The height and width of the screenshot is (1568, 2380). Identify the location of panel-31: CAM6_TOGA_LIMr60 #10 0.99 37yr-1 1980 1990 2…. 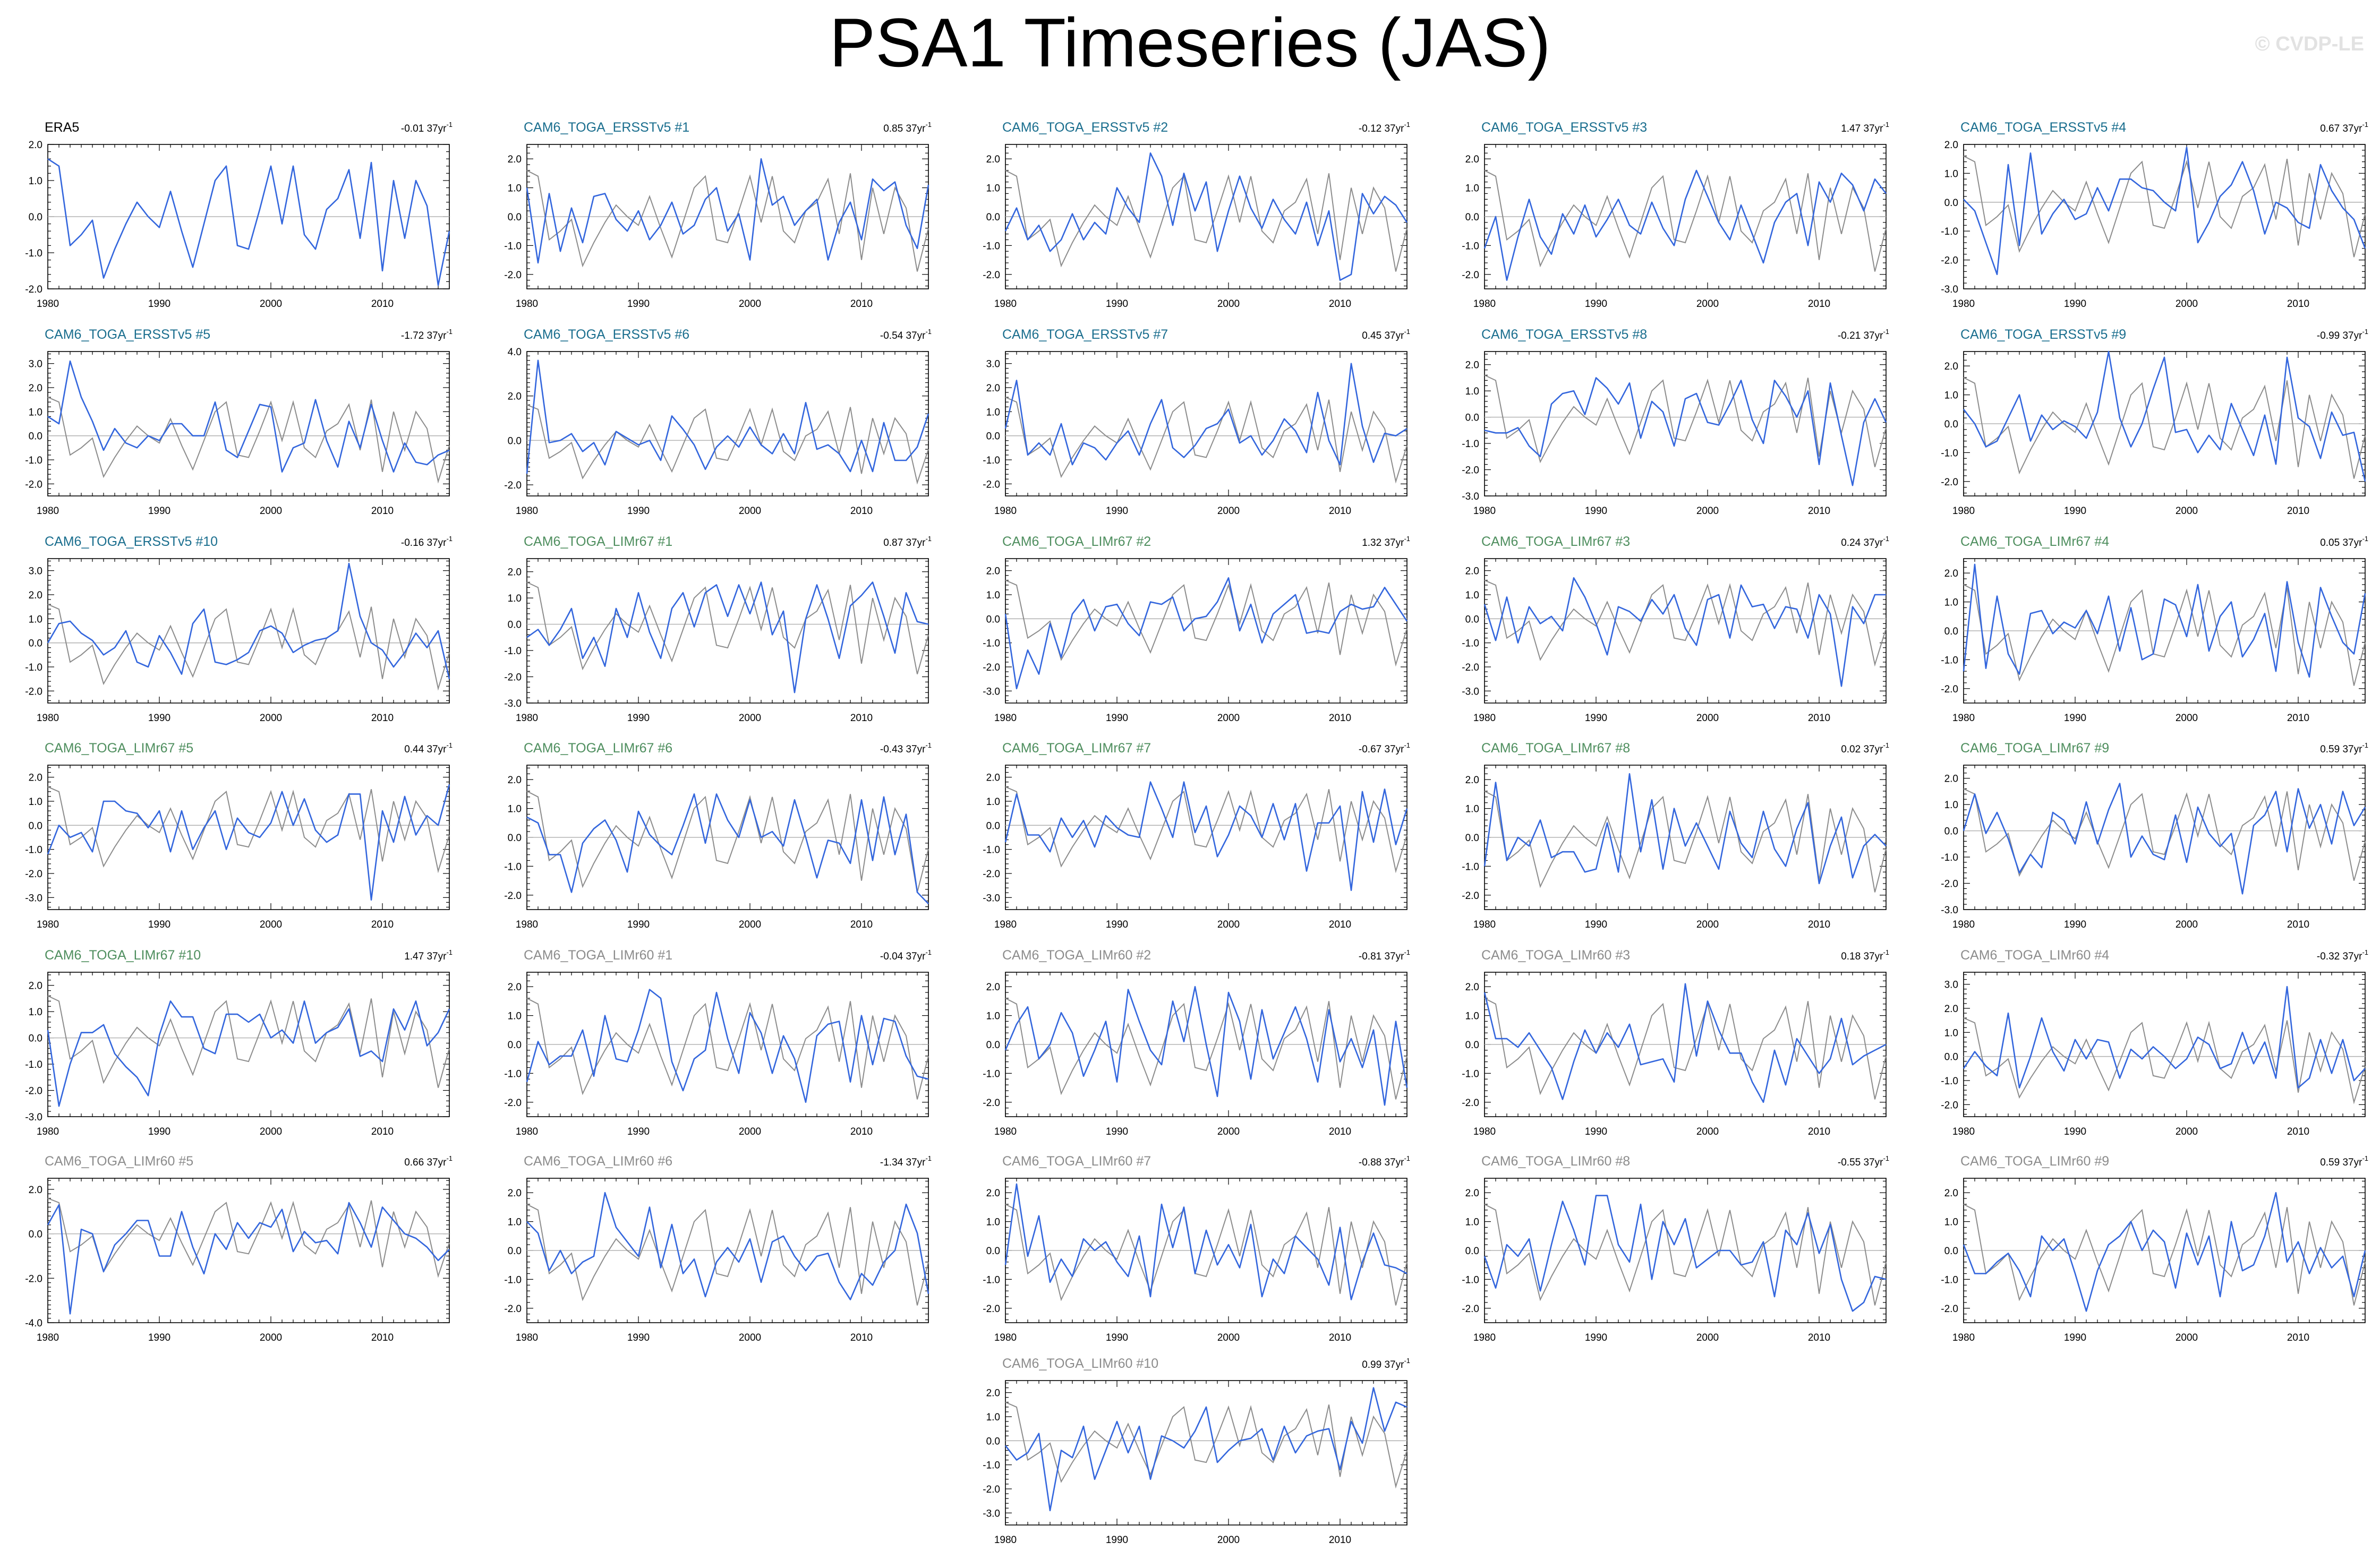
(1196, 1451).